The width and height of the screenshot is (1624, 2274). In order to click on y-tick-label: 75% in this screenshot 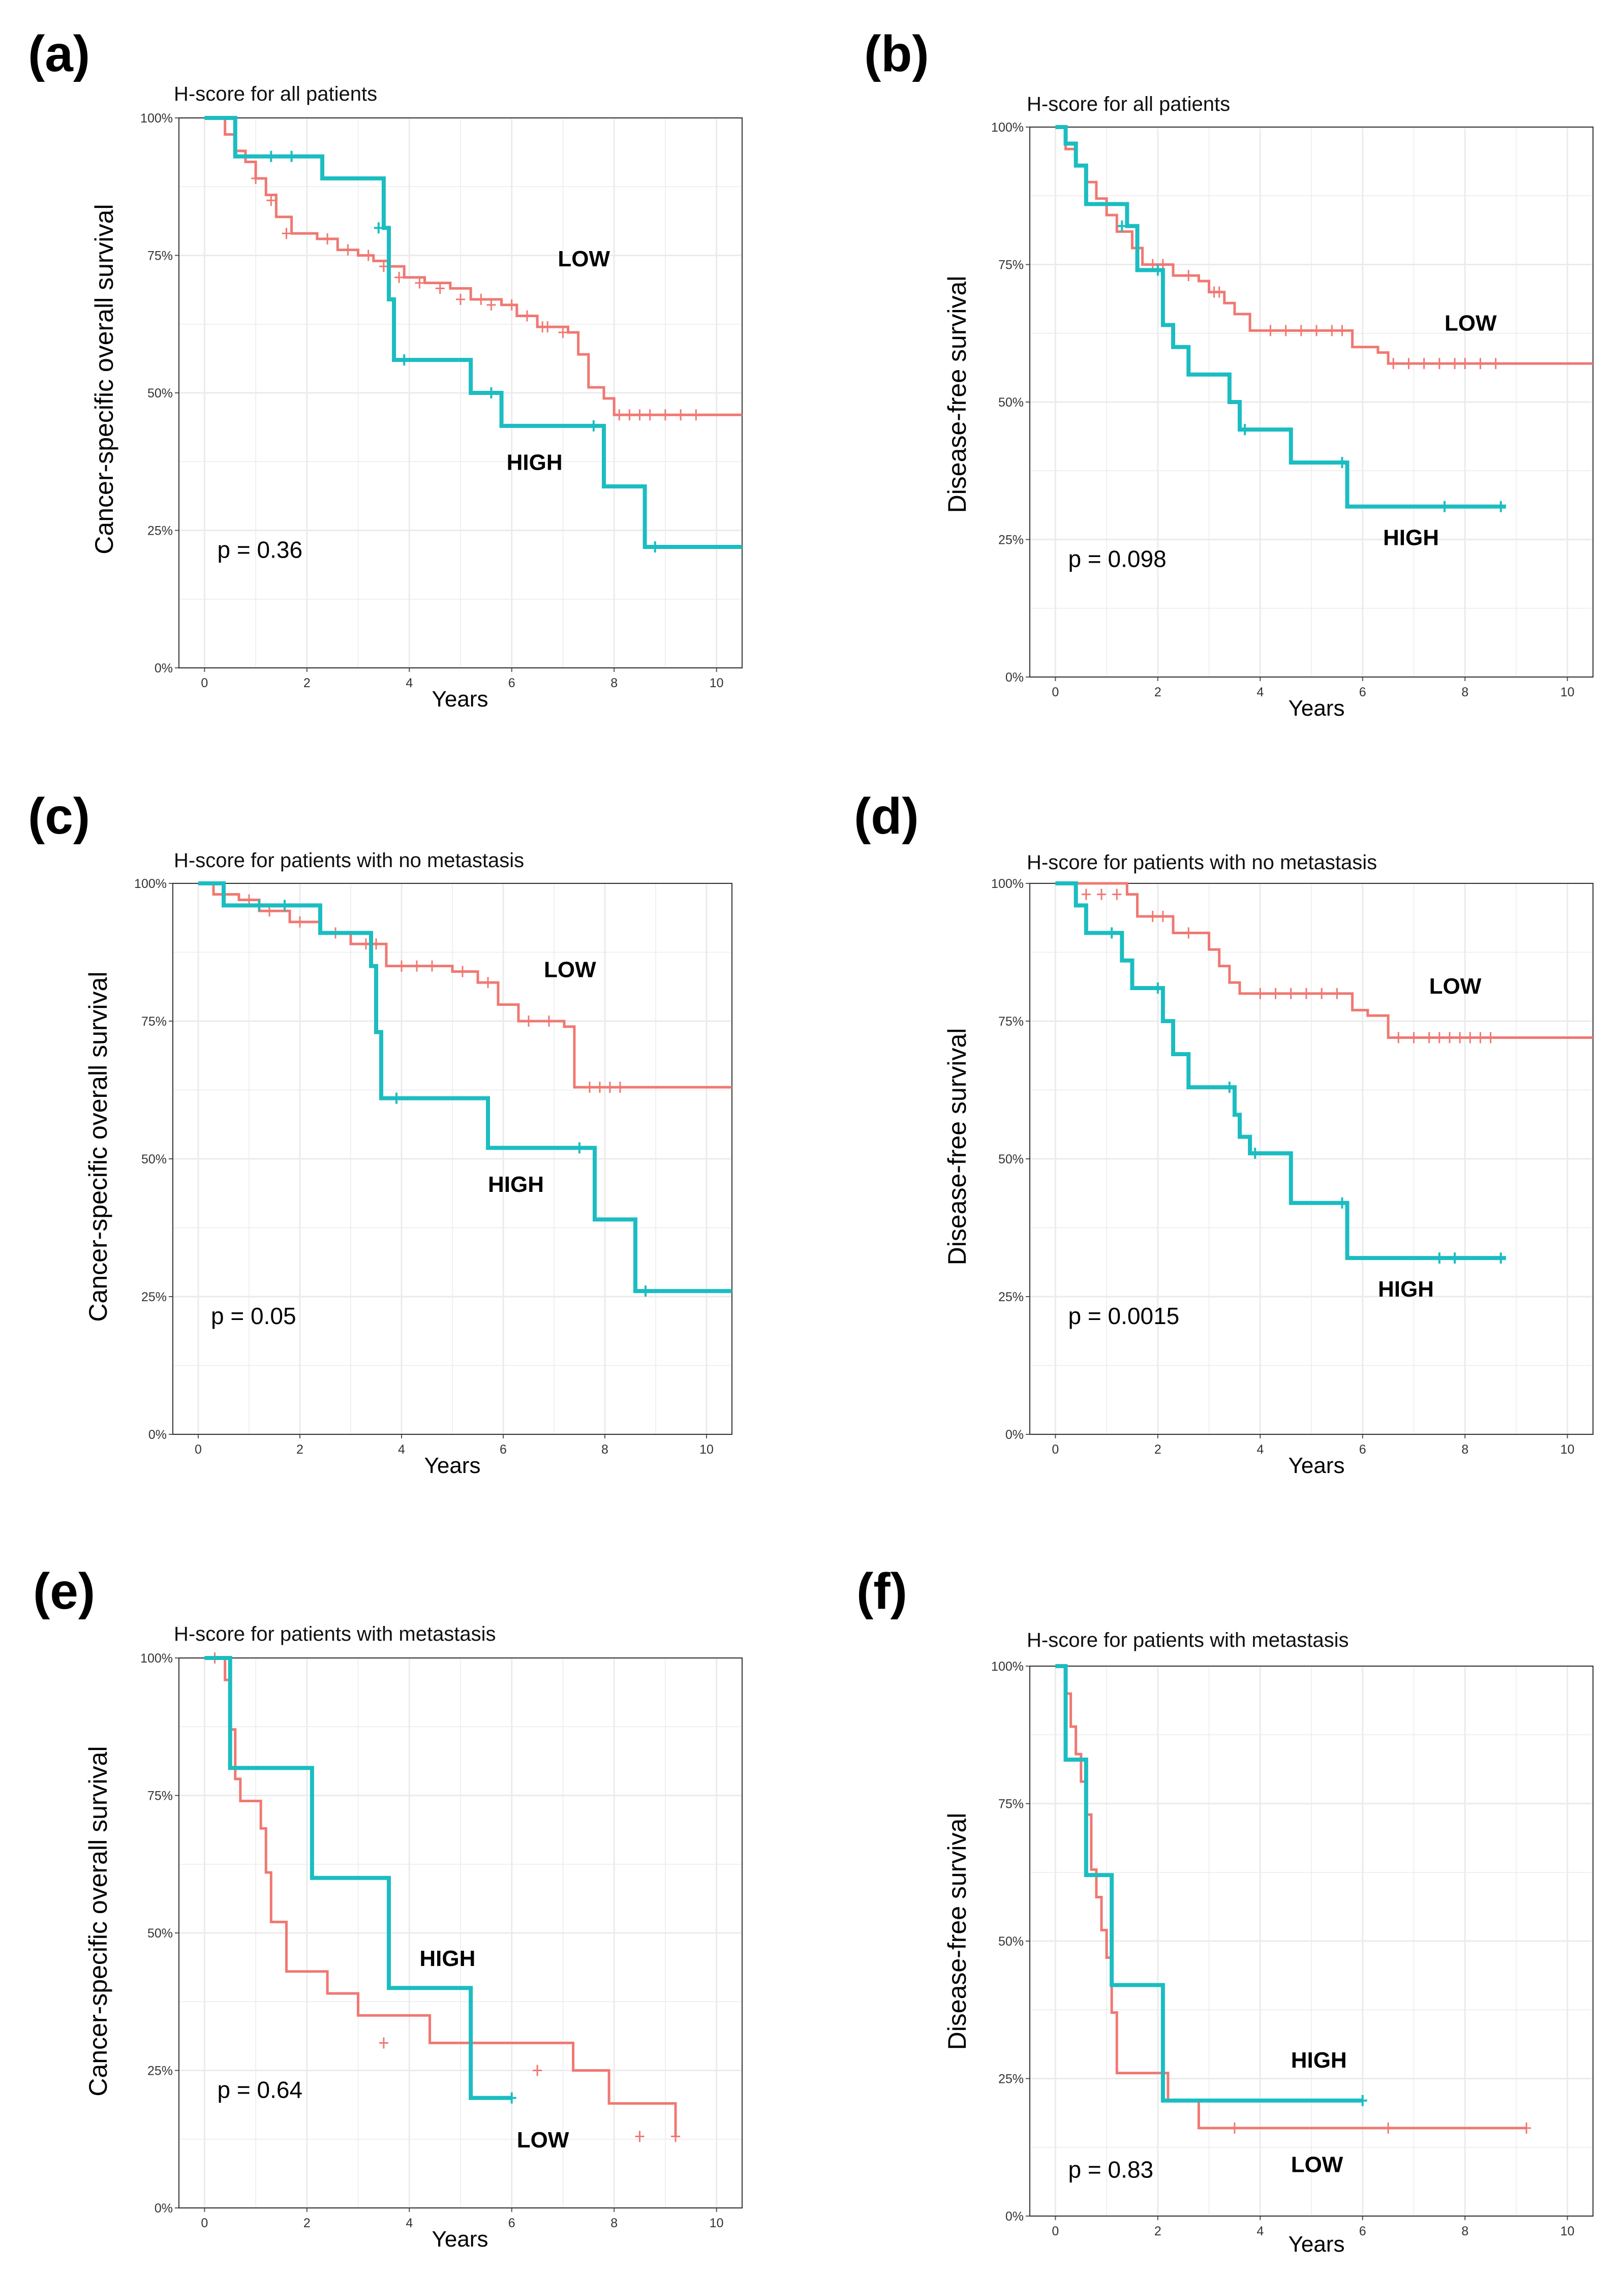, I will do `click(160, 256)`.